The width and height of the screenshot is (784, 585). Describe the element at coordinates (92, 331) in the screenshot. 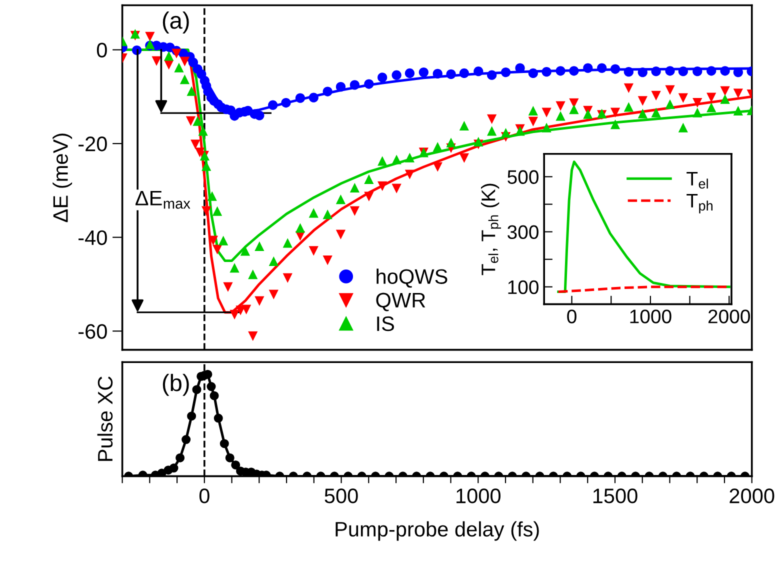

I see `y-tick-label: -60` at that location.